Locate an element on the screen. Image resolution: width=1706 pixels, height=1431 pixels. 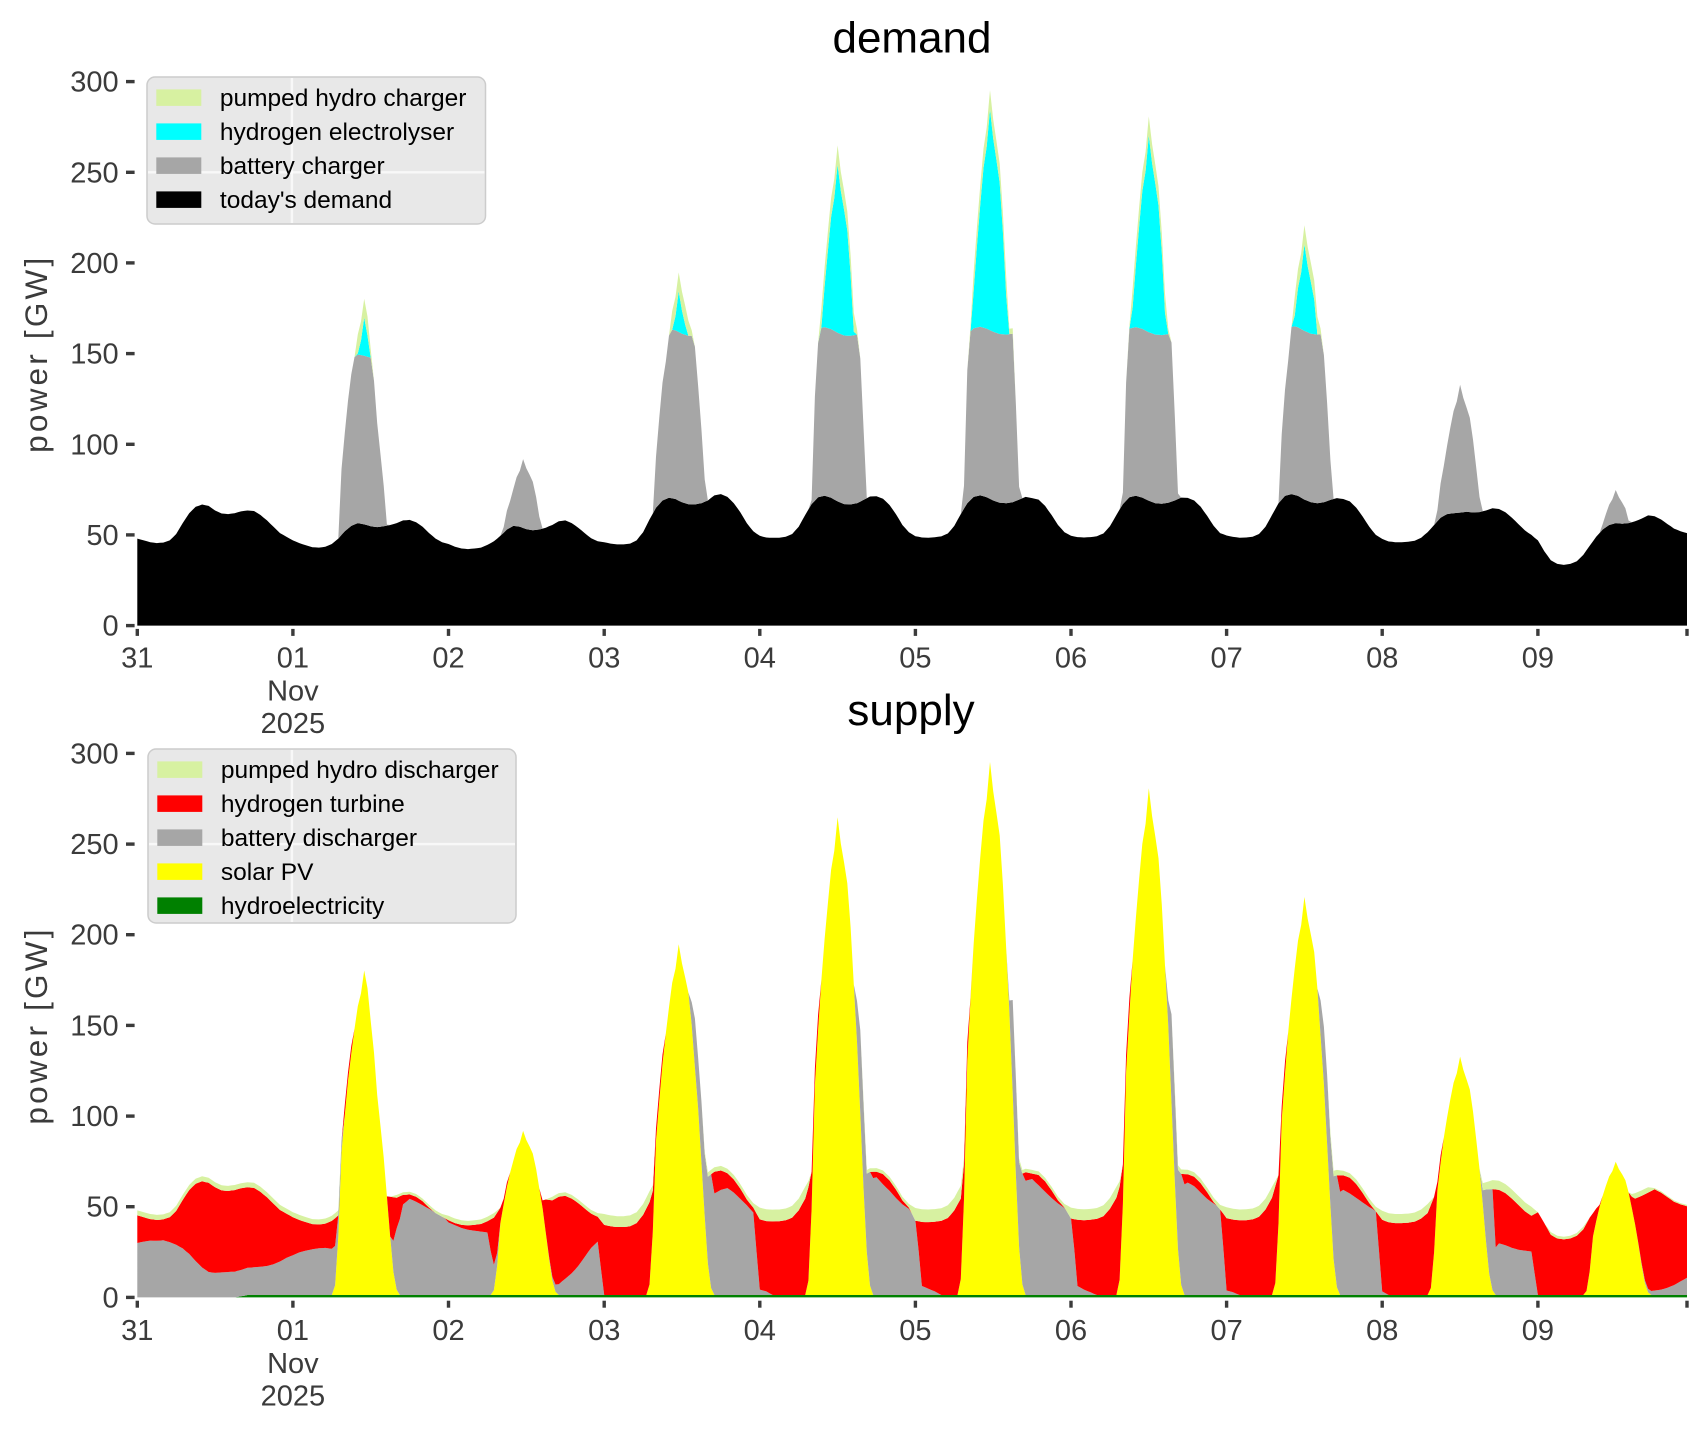
svg-text: today's demand is located at coordinates (306, 200).